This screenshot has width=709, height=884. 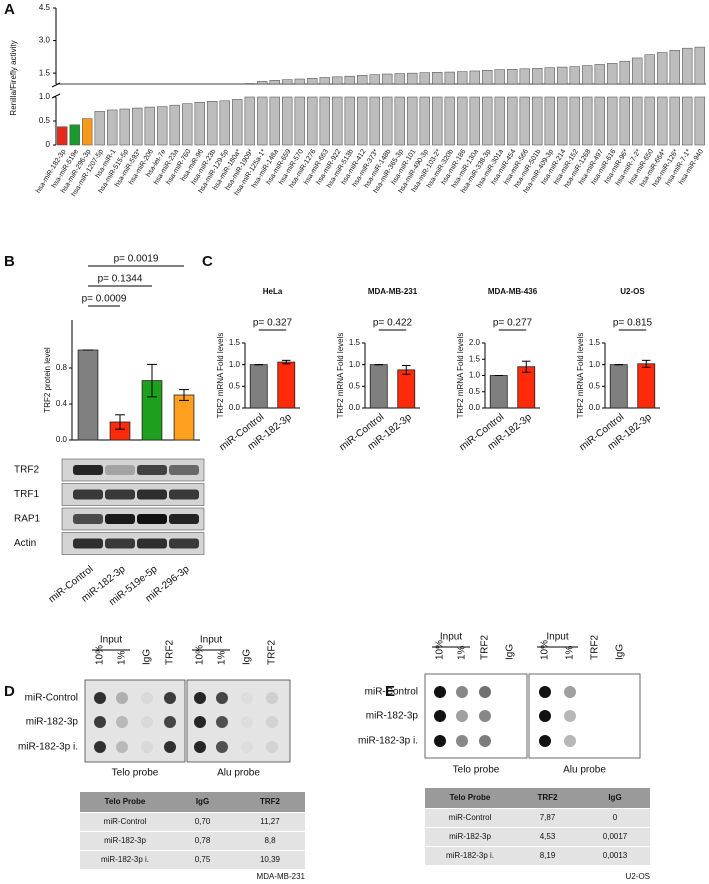 What do you see at coordinates (393, 323) in the screenshot?
I see `p-value: p= 0.422` at bounding box center [393, 323].